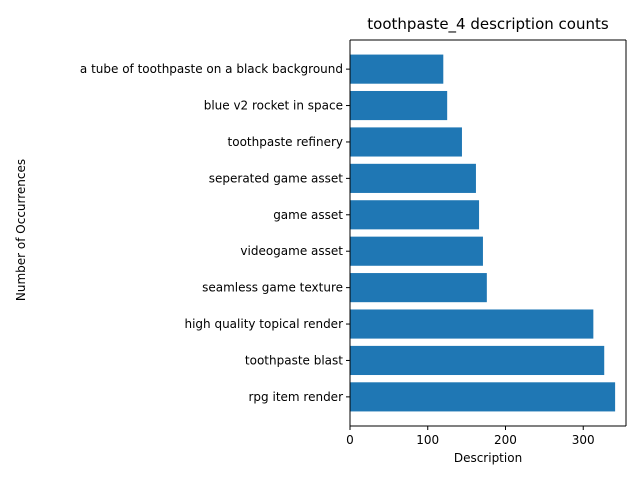 This screenshot has width=640, height=485. I want to click on y-tick-label: rpg item render, so click(296, 397).